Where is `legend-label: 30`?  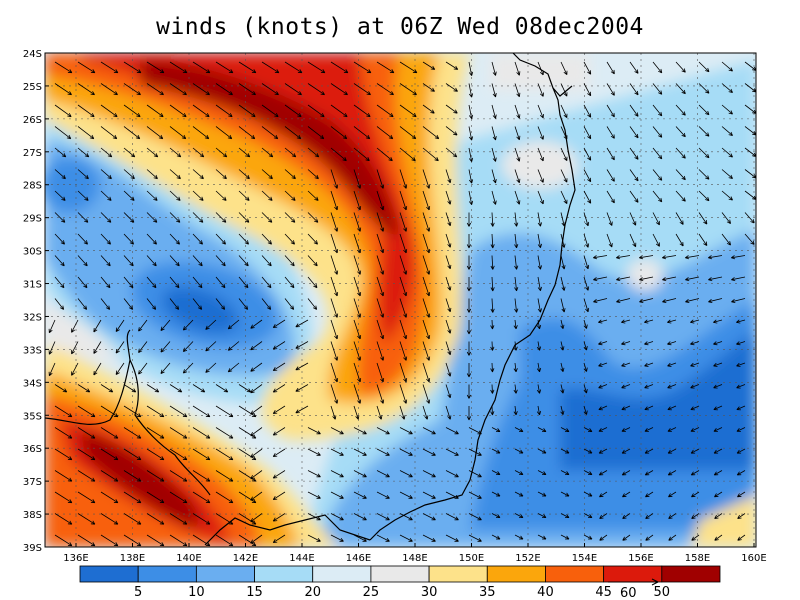
legend-label: 30 is located at coordinates (429, 592).